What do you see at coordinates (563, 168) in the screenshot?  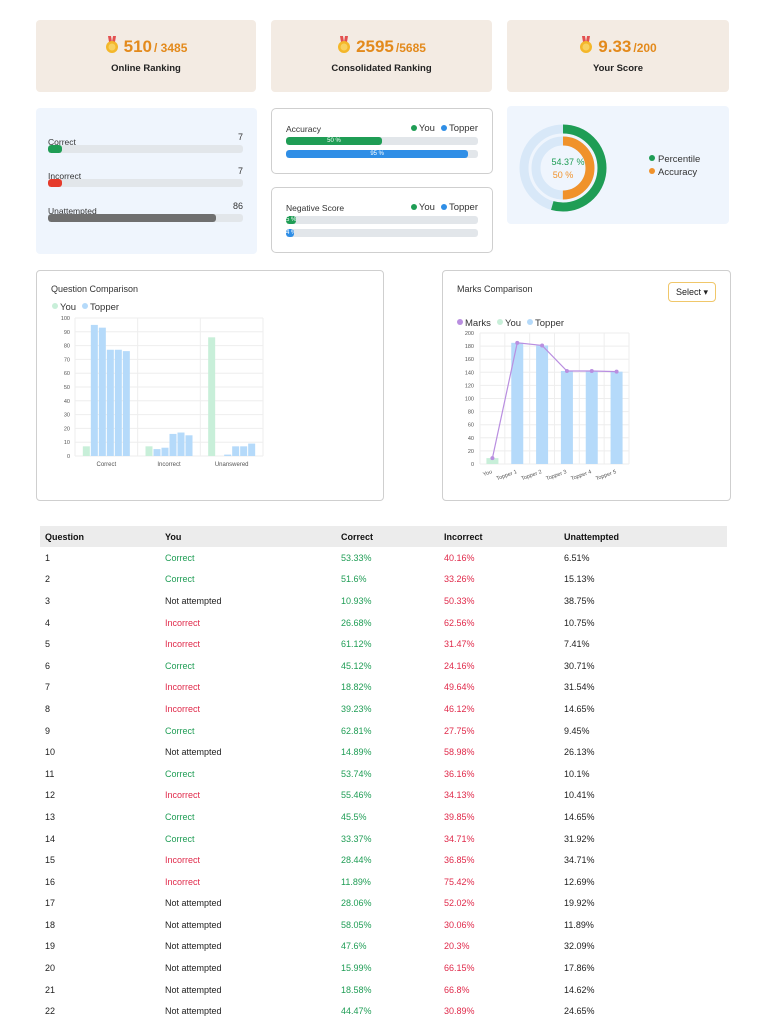 I see `accuracy-ring` at bounding box center [563, 168].